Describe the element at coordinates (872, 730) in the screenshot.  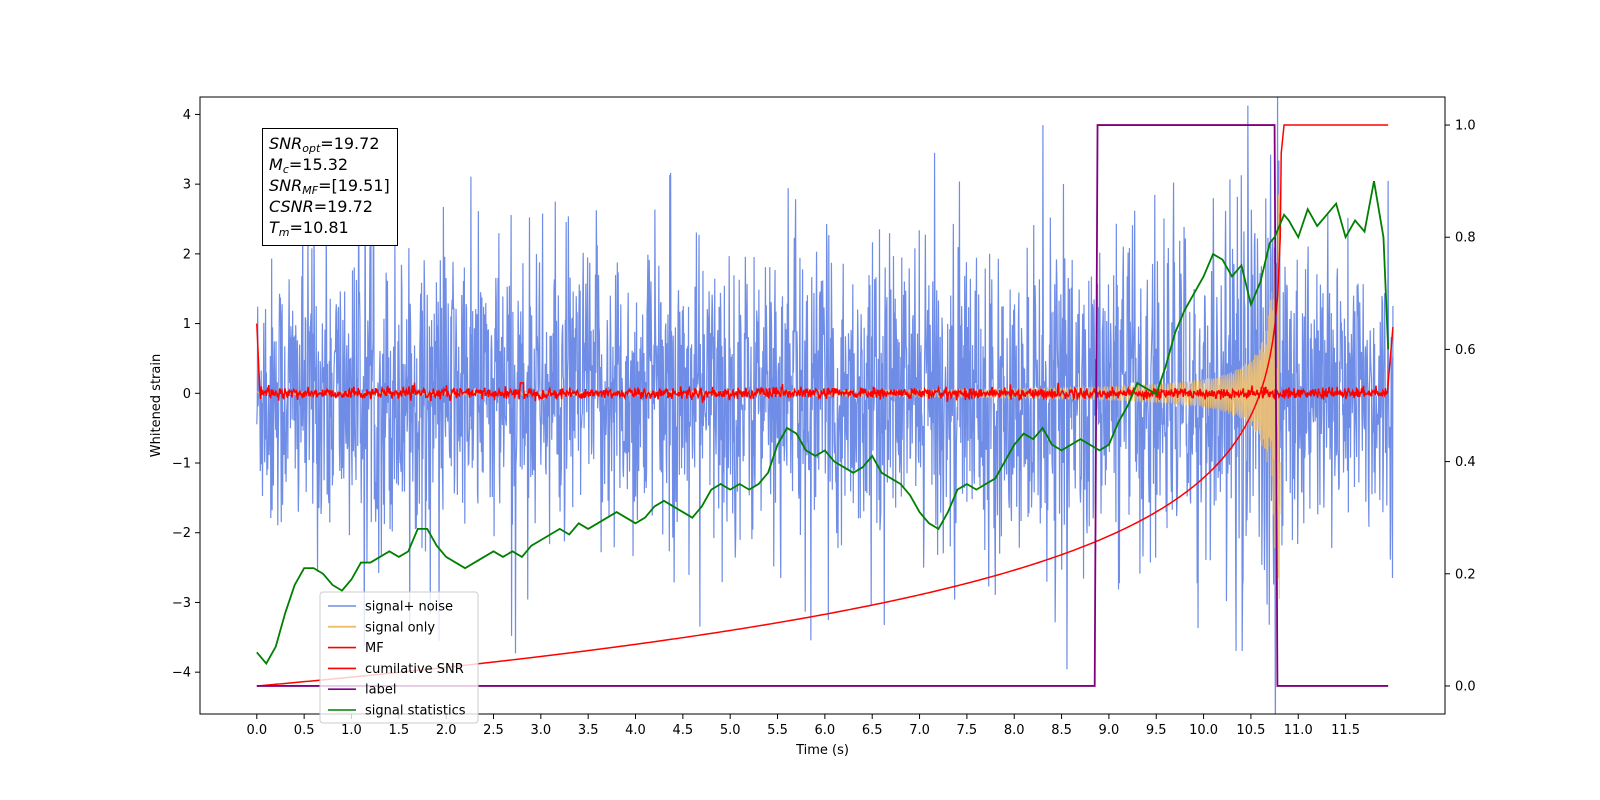
I see `x-tick-label: 6.5` at that location.